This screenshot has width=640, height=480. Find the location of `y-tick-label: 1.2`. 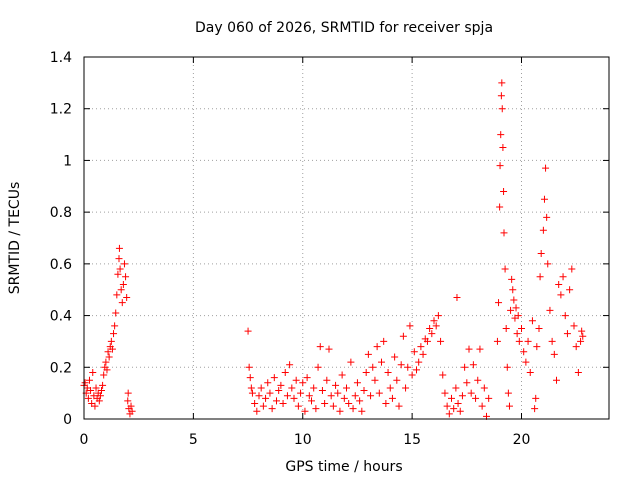

y-tick-label: 1.2 is located at coordinates (61, 110).